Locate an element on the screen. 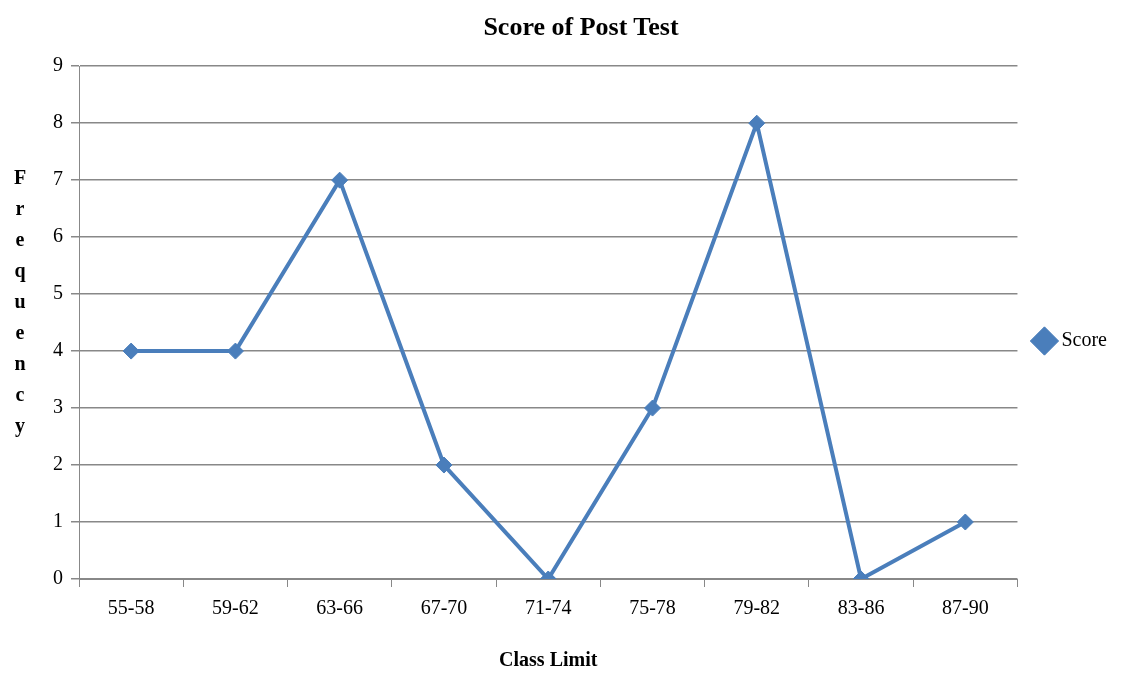 The image size is (1127, 682). y-tick-label: 2 is located at coordinates (58, 463).